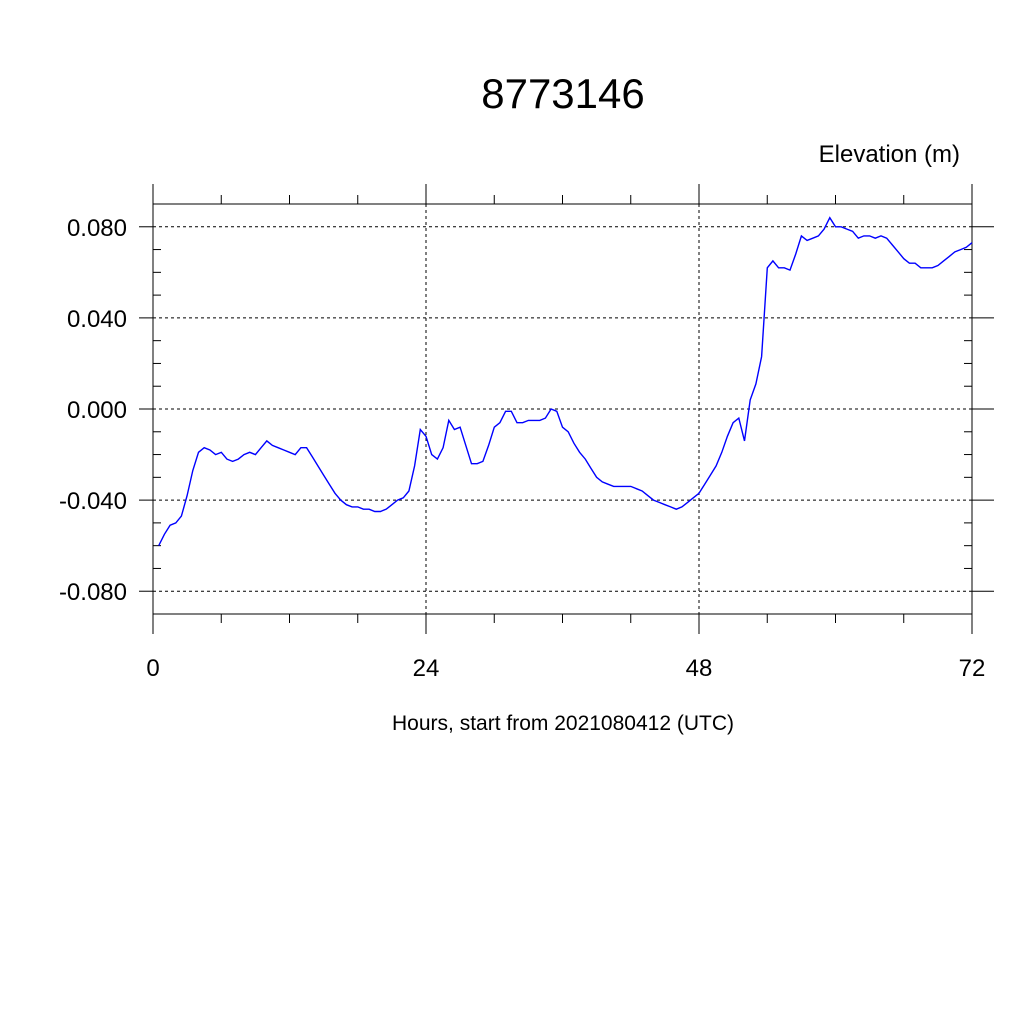  What do you see at coordinates (699, 668) in the screenshot?
I see `x-tick-label-2: 48` at bounding box center [699, 668].